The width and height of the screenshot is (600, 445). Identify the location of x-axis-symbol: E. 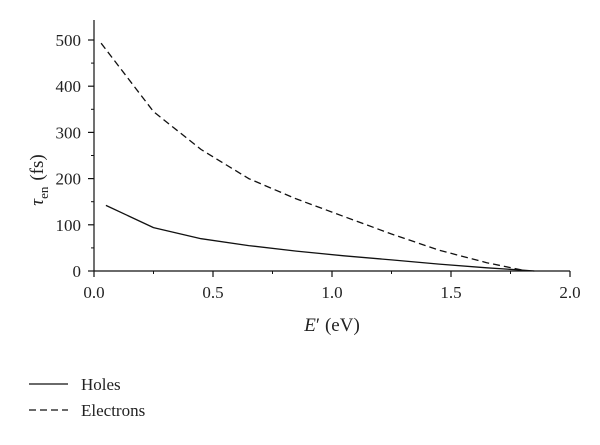
(309, 325).